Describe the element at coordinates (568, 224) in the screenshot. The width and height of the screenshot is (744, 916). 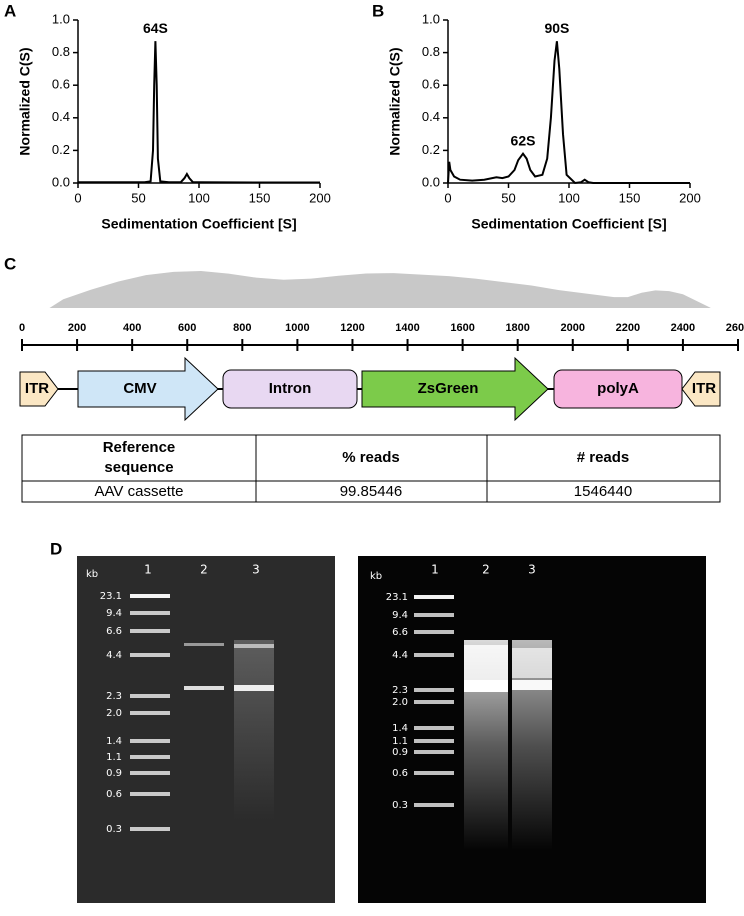
I see `x-axis-label: Sedimentation Coefficient [S]` at that location.